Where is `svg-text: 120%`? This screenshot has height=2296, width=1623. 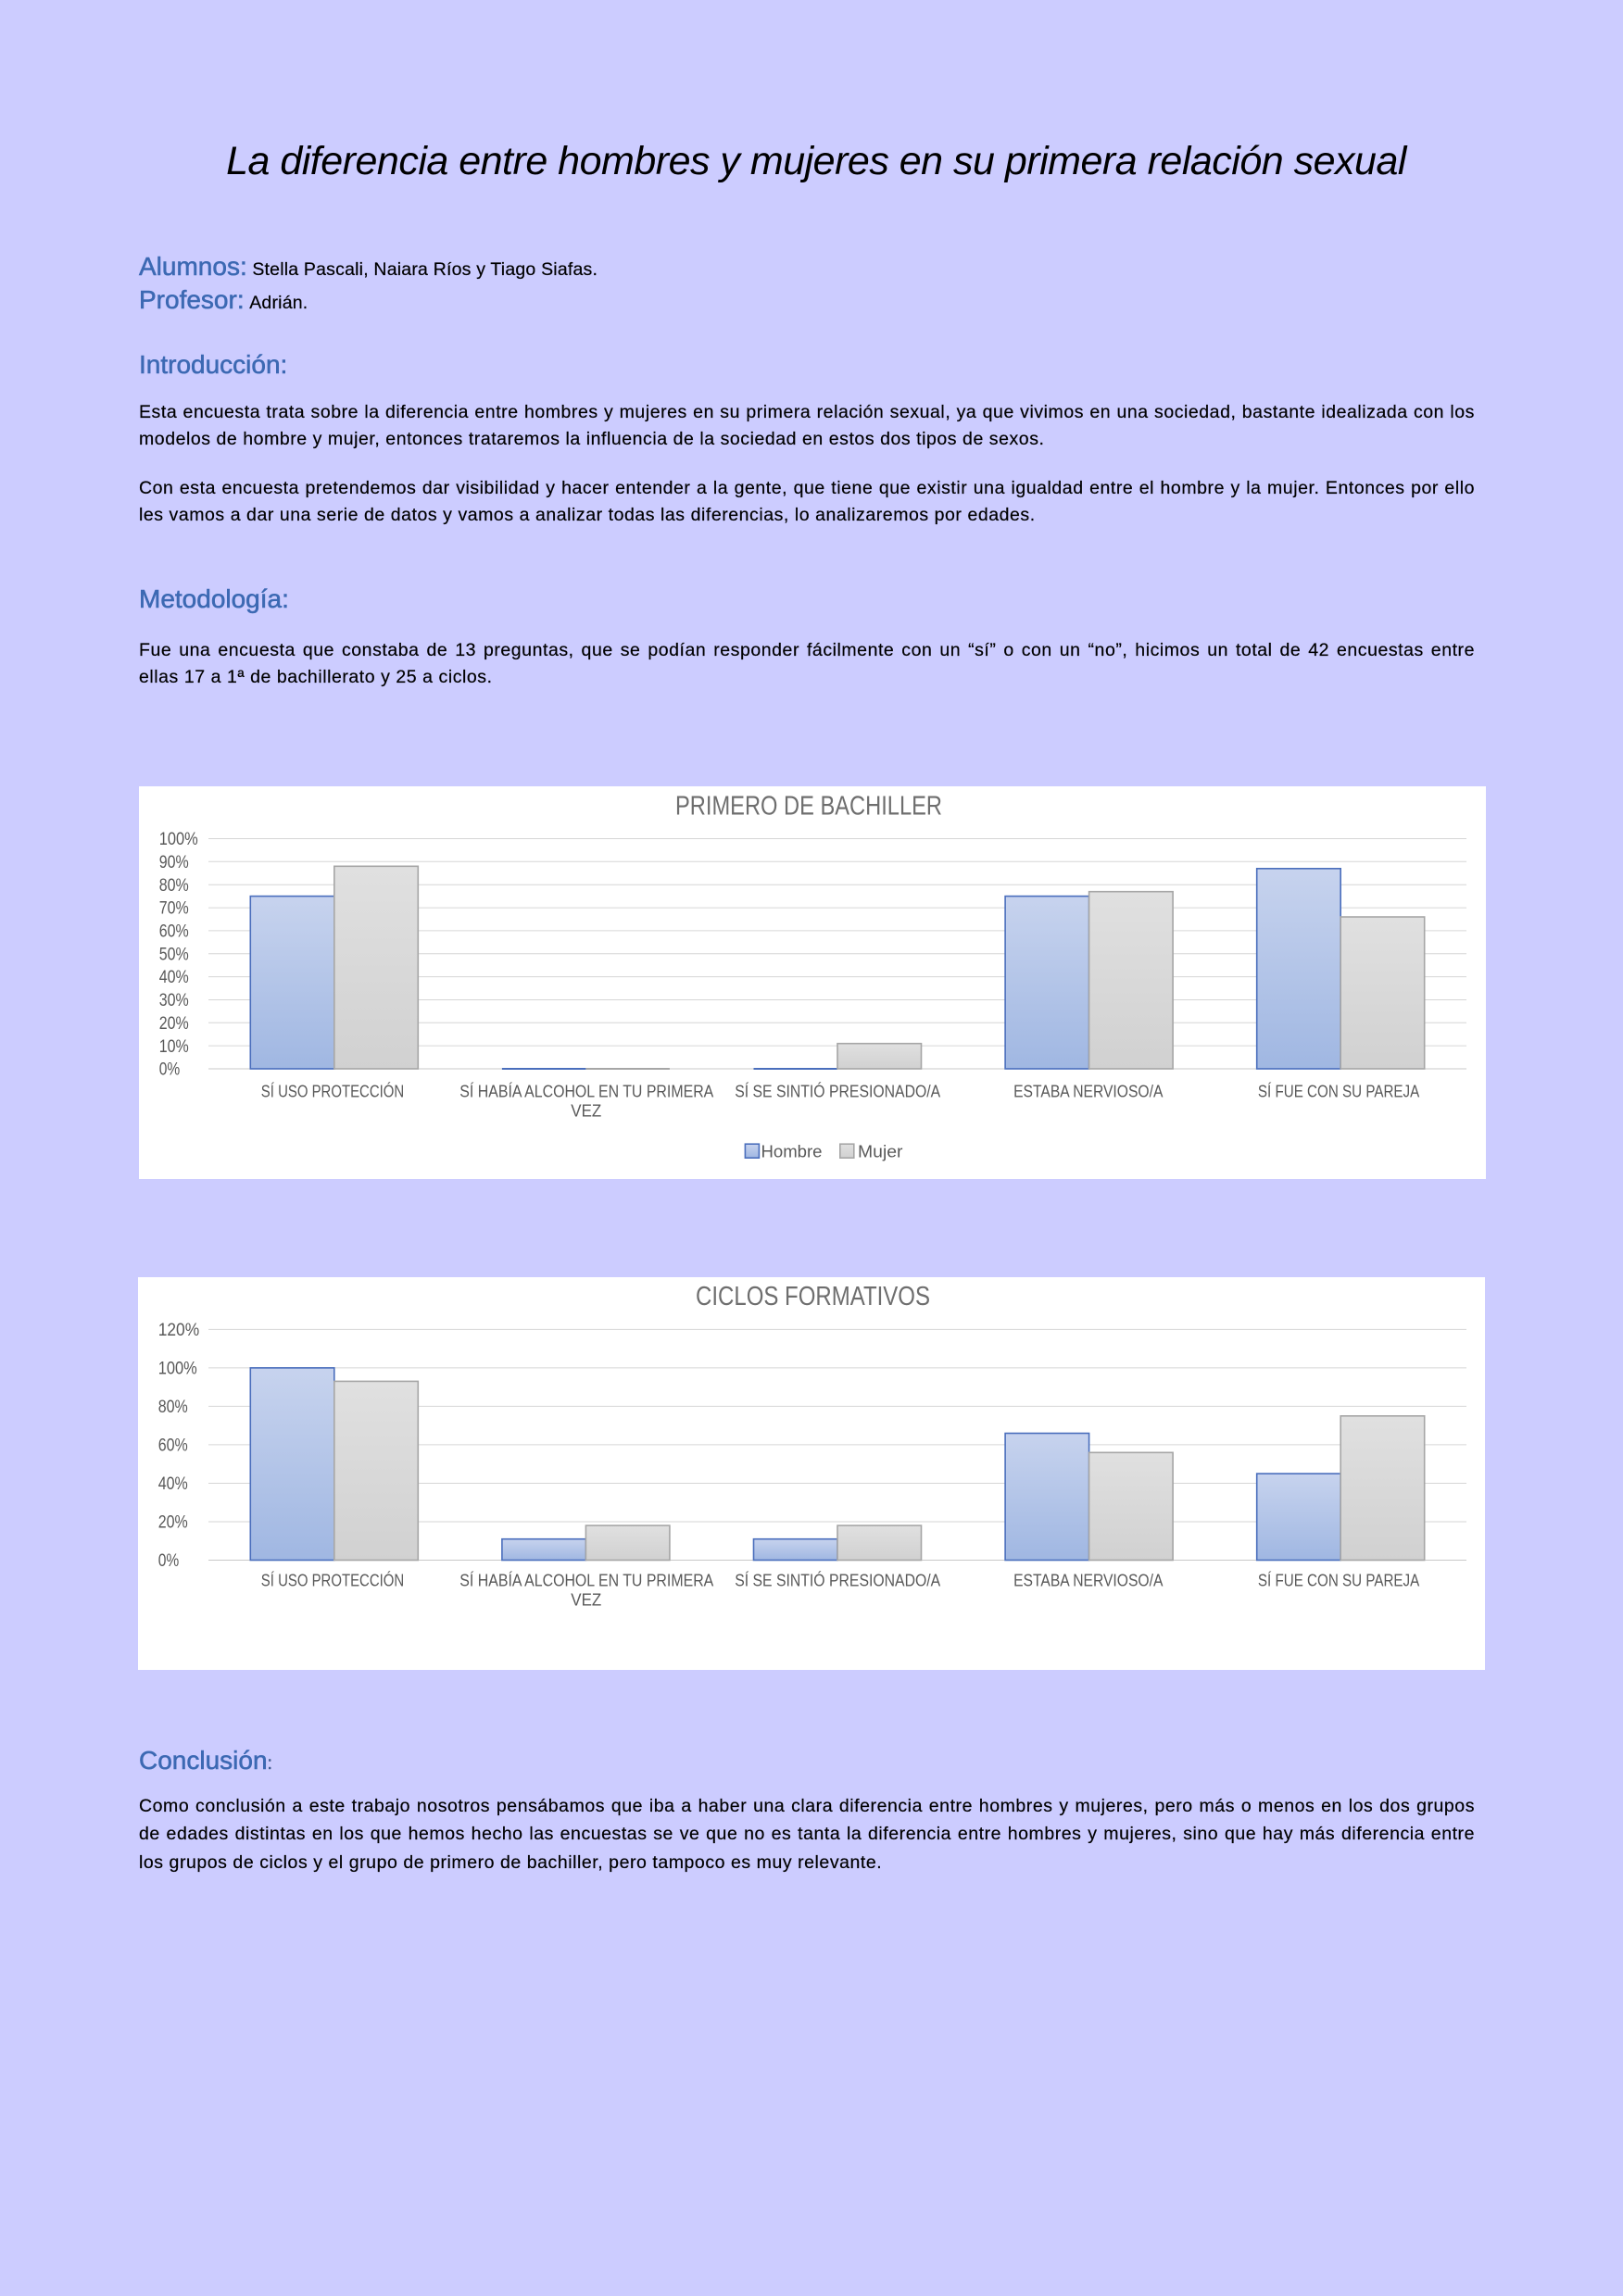
svg-text: 120% is located at coordinates (179, 1330).